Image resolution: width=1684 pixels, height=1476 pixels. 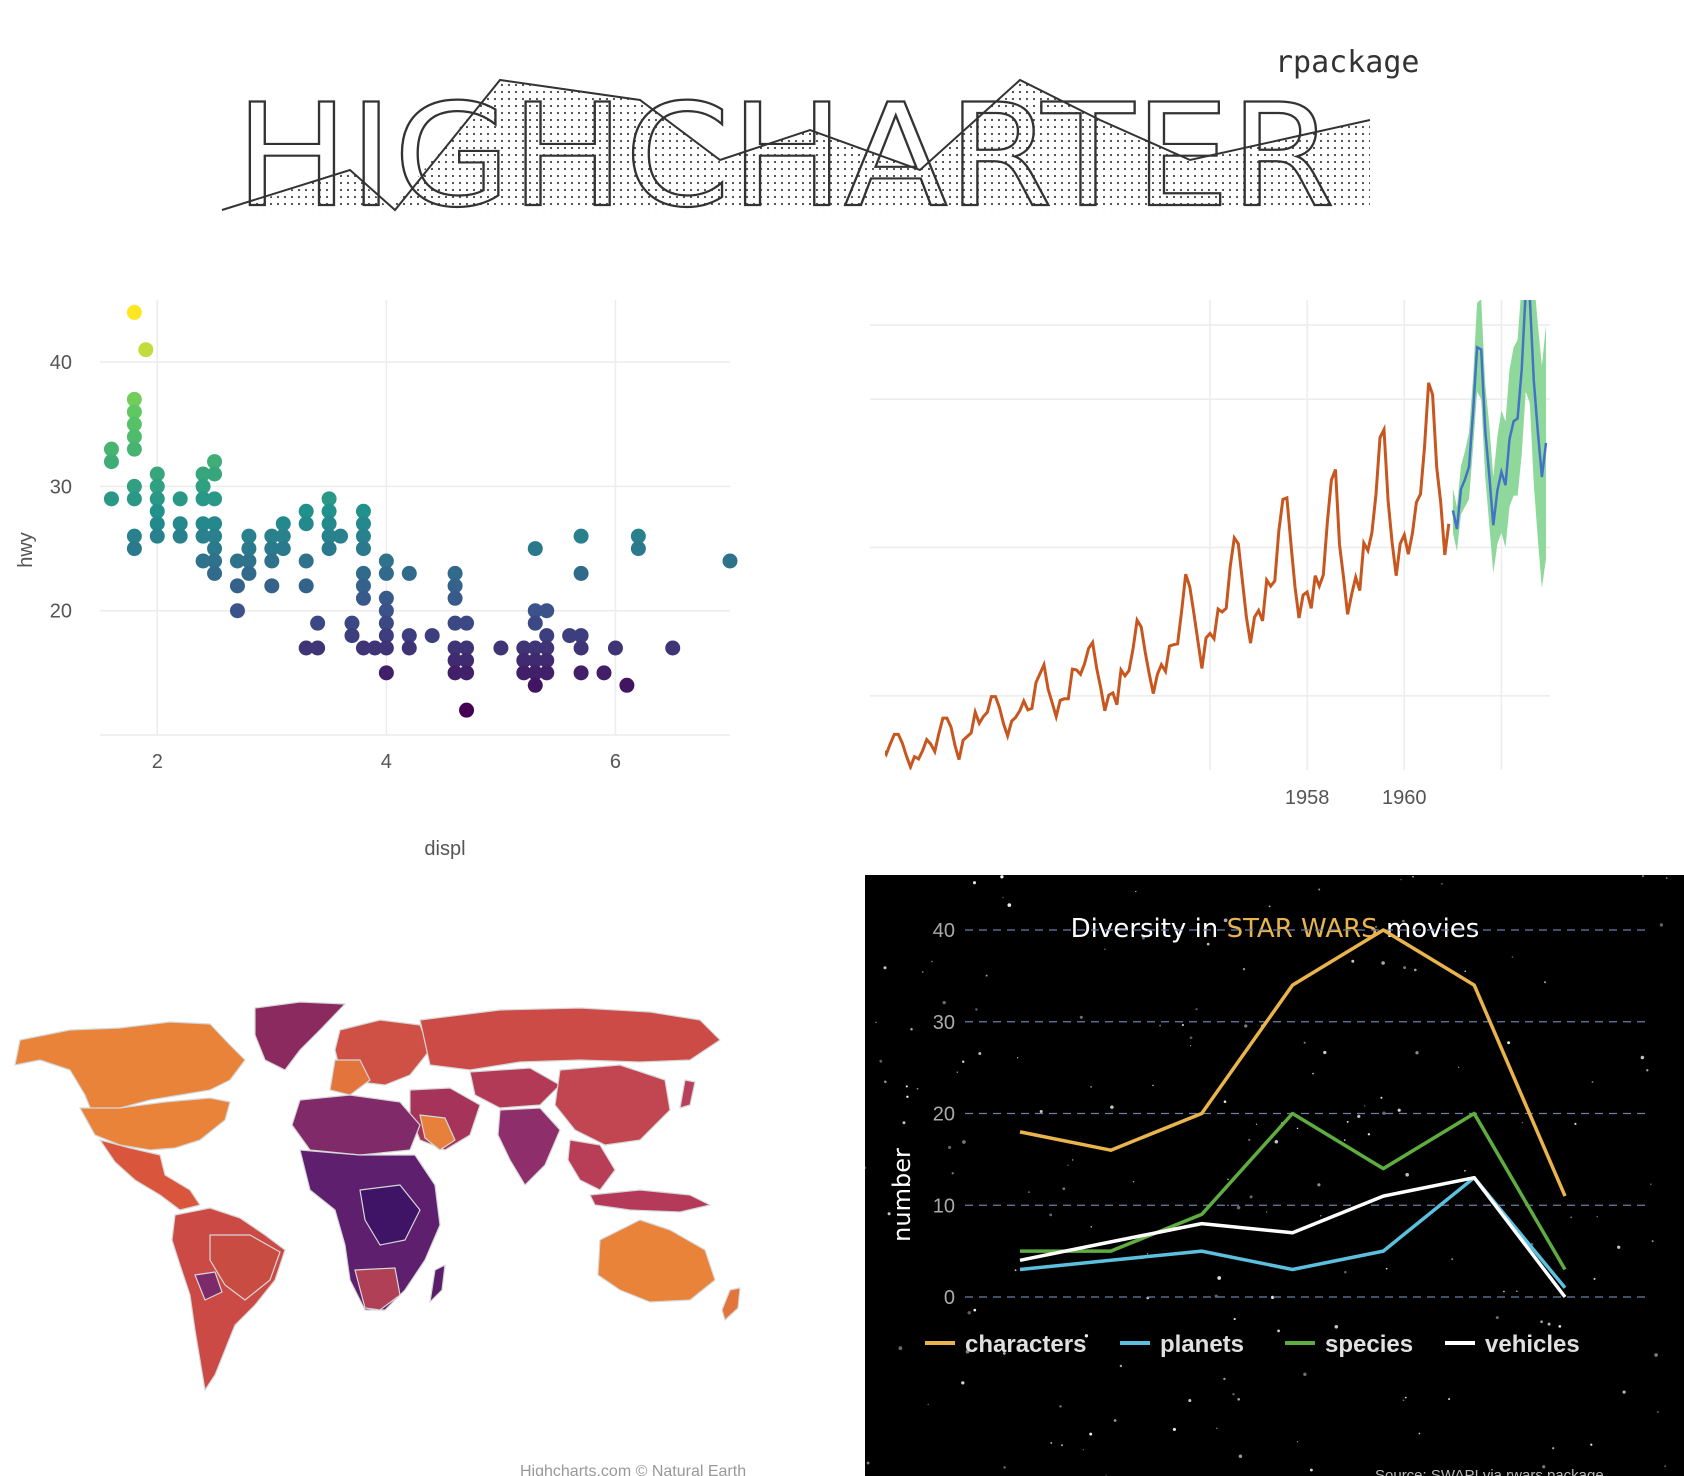 I want to click on starwars-series-species, so click(x=1293, y=1191).